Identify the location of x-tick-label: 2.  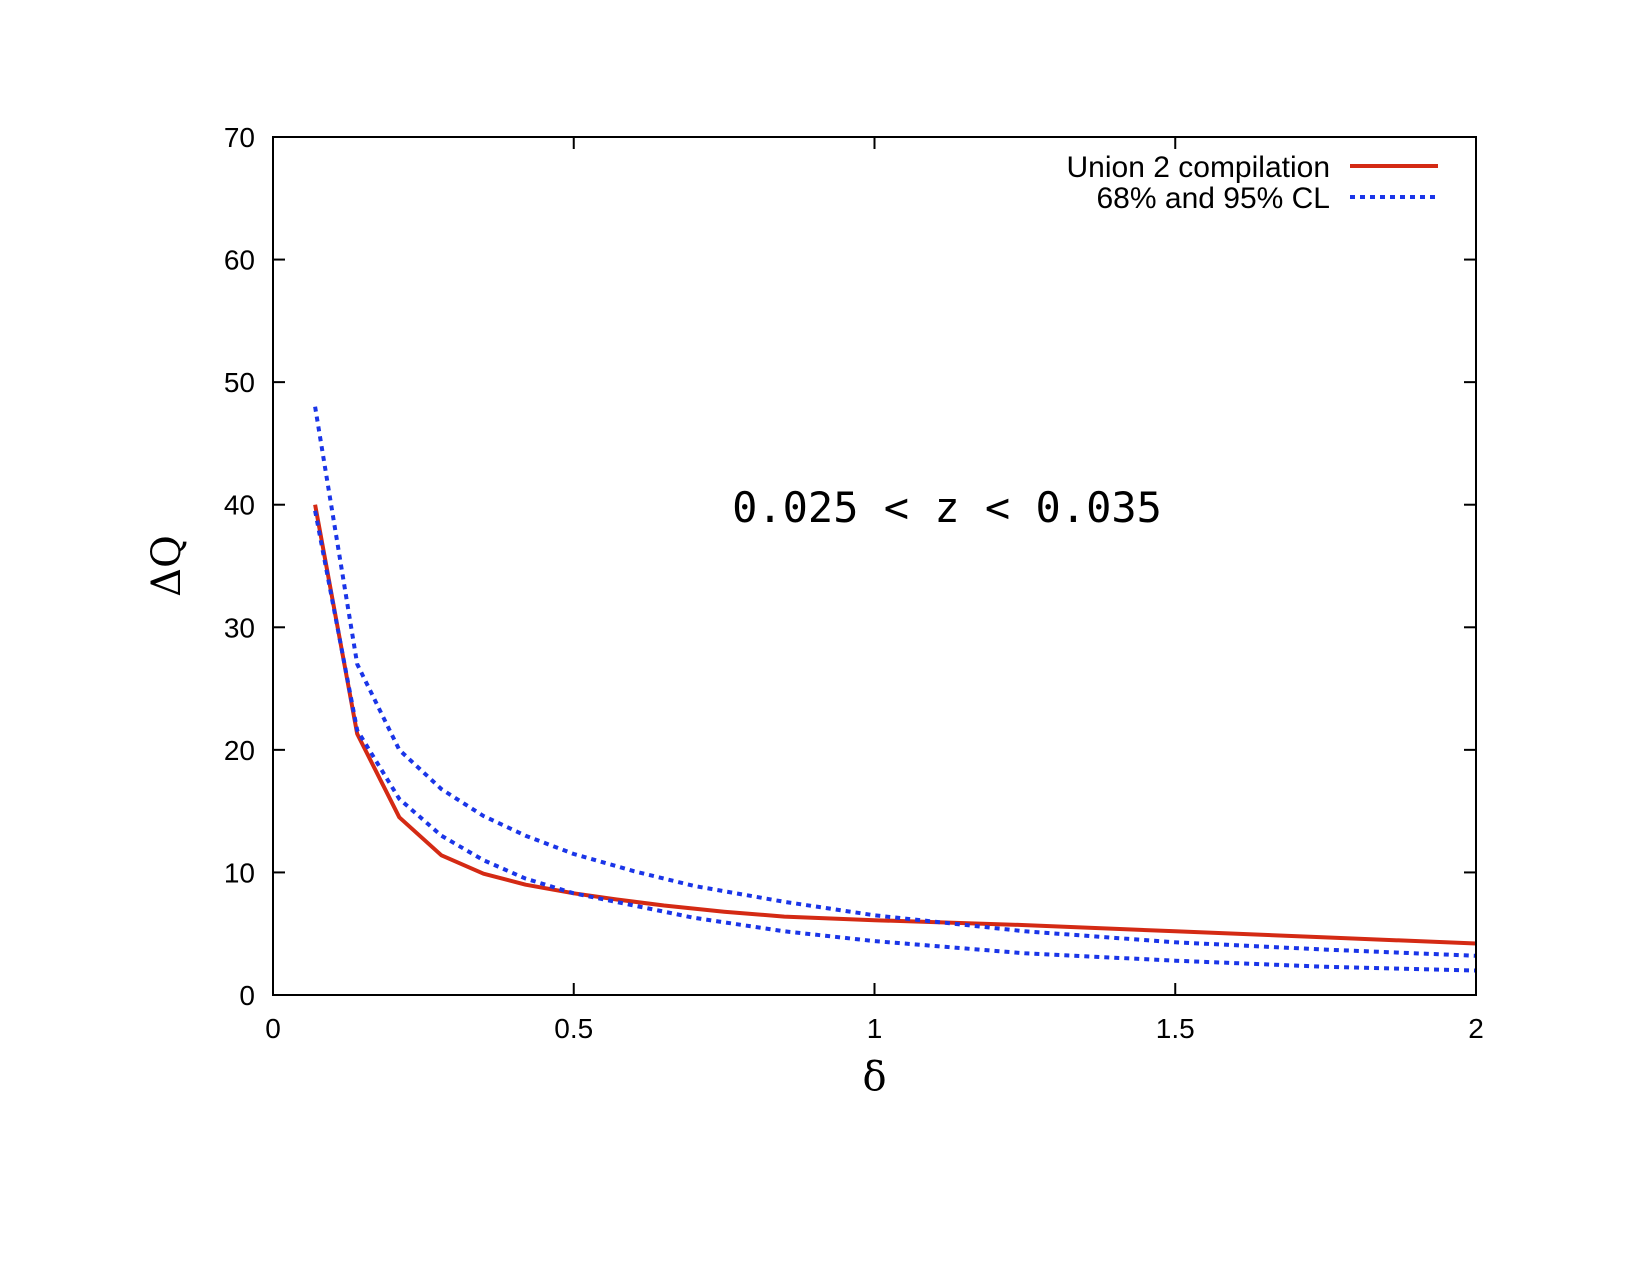
(1476, 1028).